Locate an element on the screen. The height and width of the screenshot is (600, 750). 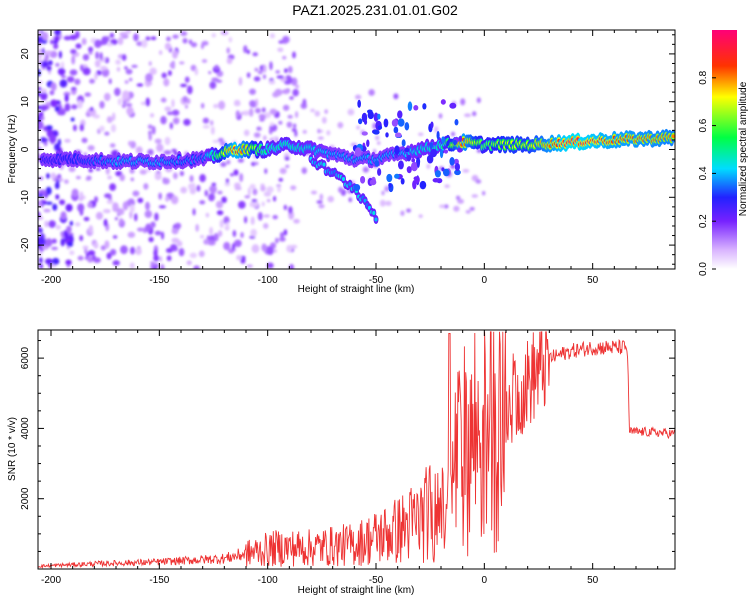
spectrogram-branch-core is located at coordinates (374, 212).